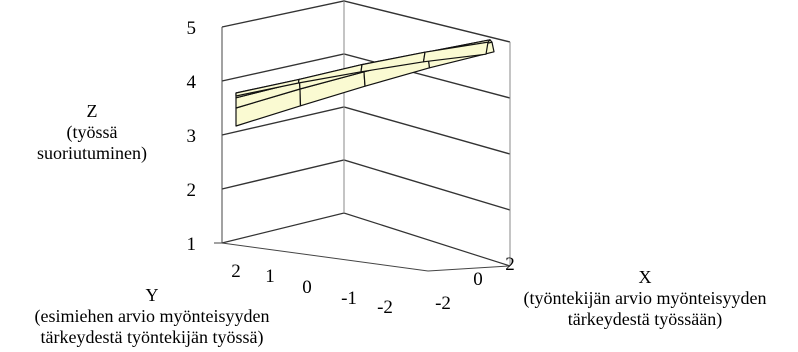 The height and width of the screenshot is (352, 798). What do you see at coordinates (236, 271) in the screenshot?
I see `y-tick-label: 2` at bounding box center [236, 271].